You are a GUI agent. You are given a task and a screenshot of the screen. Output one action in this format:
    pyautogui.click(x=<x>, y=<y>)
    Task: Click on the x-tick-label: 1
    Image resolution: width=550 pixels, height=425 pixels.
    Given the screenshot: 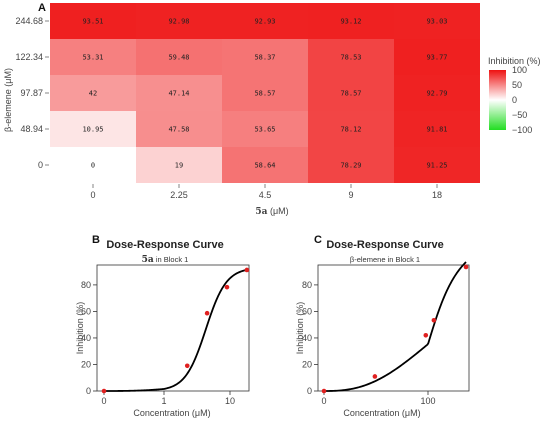 What is the action you would take?
    pyautogui.click(x=163, y=401)
    